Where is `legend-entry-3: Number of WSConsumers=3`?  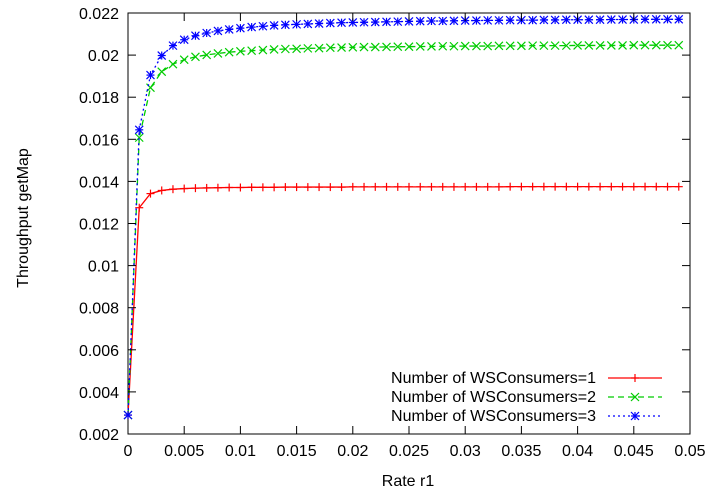 legend-entry-3: Number of WSConsumers=3 is located at coordinates (526, 416).